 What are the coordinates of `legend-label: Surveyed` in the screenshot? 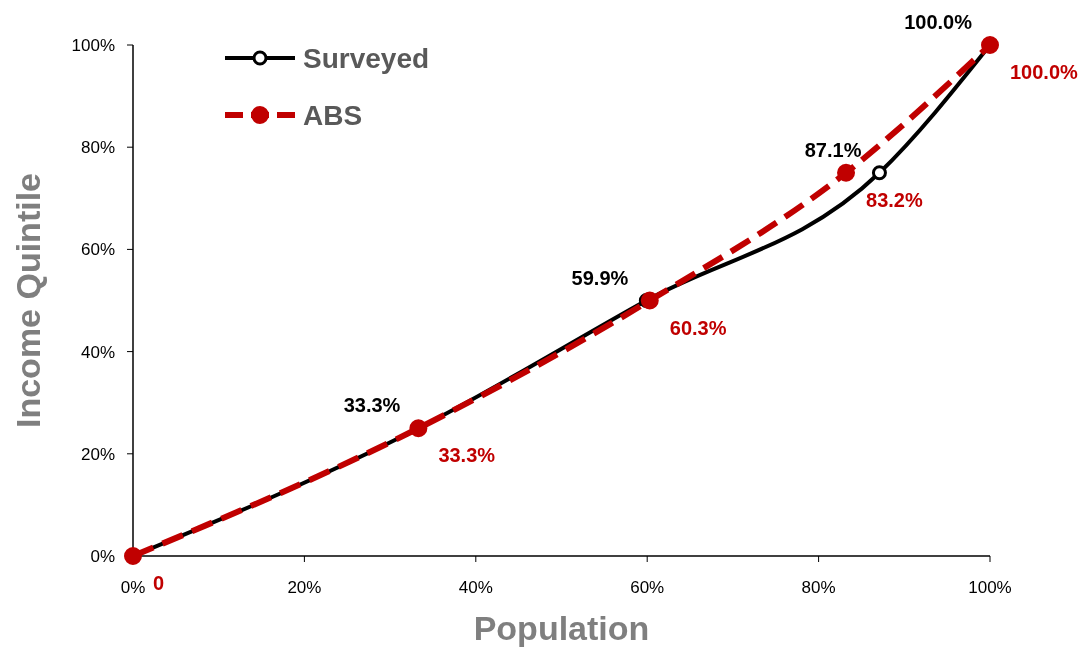 It's located at (366, 58).